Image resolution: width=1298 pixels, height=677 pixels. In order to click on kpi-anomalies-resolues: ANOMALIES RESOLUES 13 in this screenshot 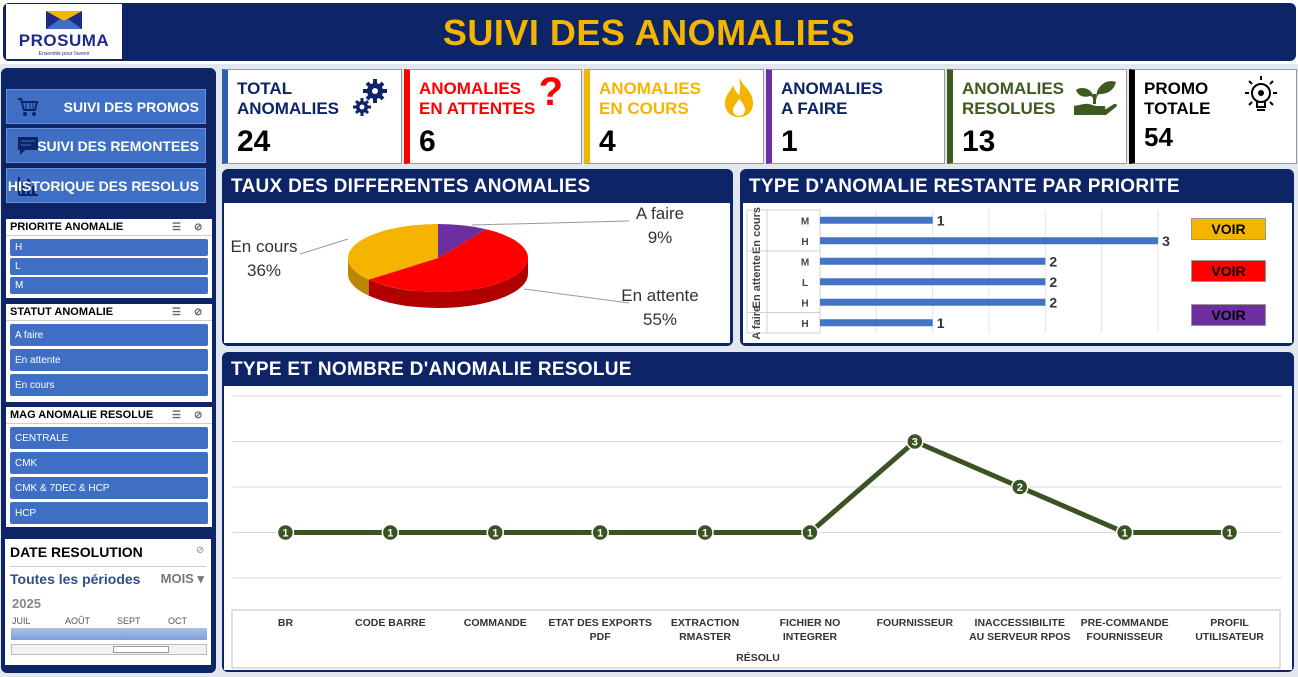, I will do `click(1037, 116)`.